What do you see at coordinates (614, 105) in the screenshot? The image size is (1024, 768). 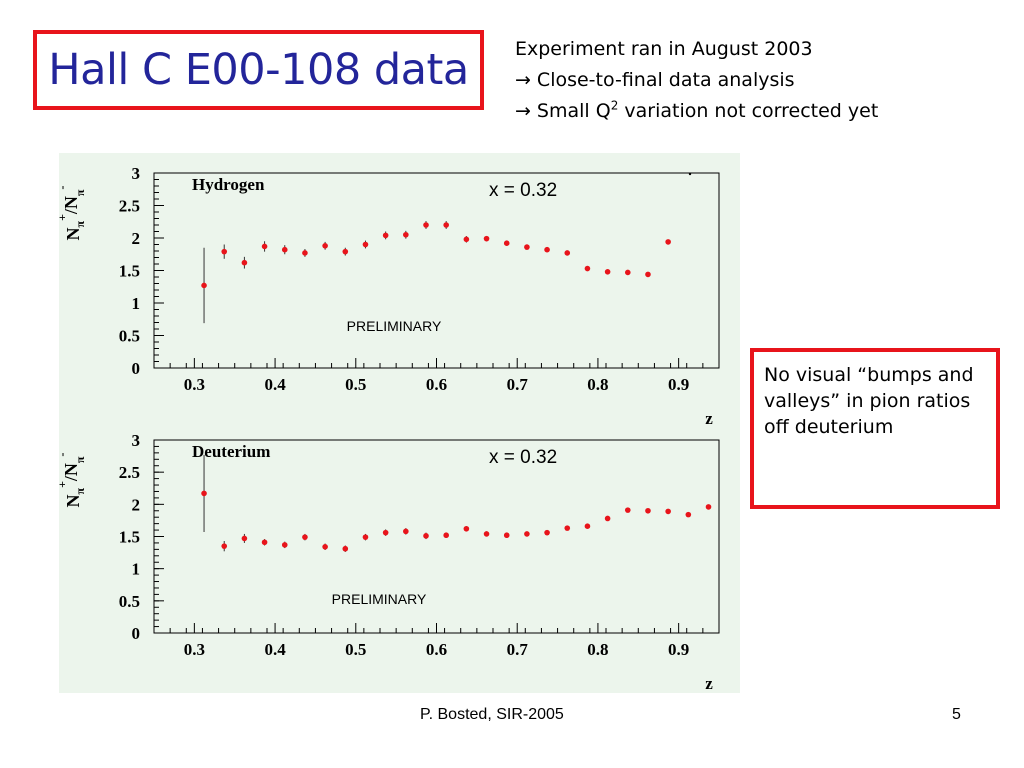 I see `note-superscript: 2` at bounding box center [614, 105].